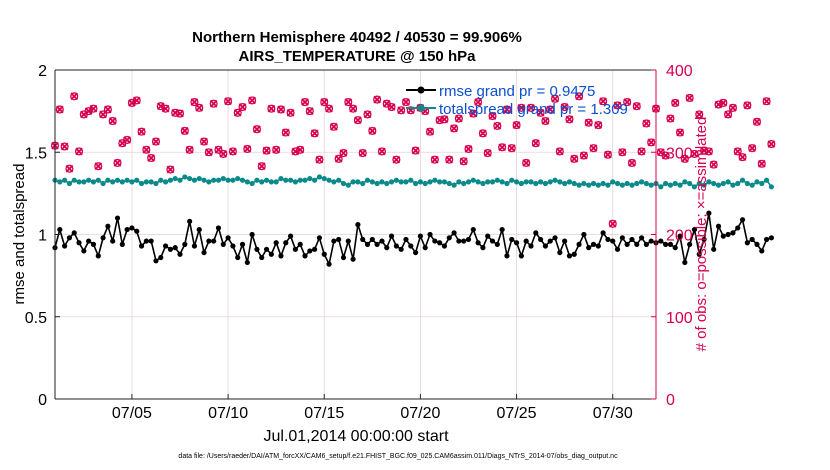 The height and width of the screenshot is (470, 830). What do you see at coordinates (679, 71) in the screenshot?
I see `y-tick-label-right: 400` at bounding box center [679, 71].